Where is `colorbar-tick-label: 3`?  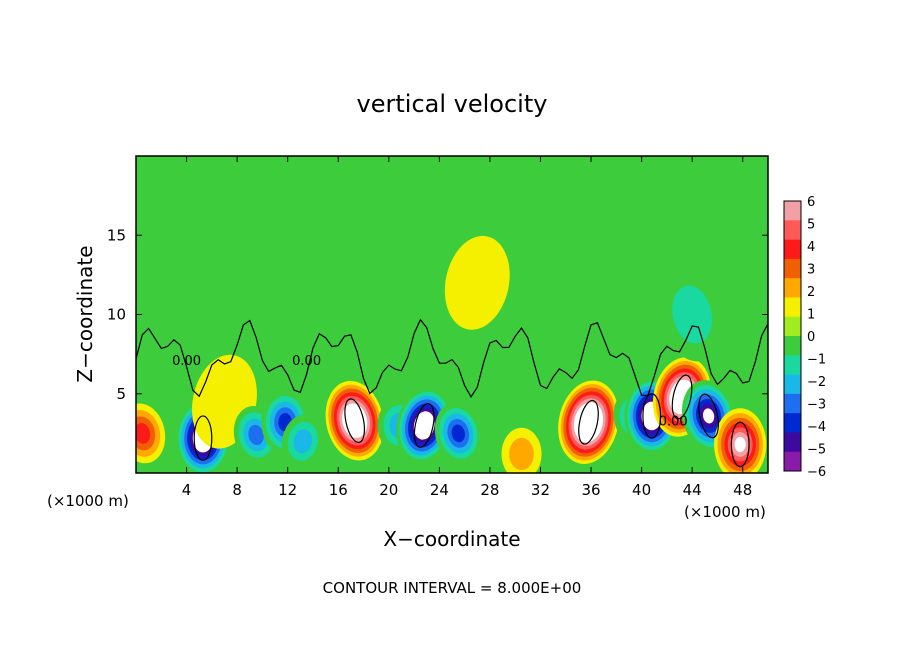 colorbar-tick-label: 3 is located at coordinates (811, 270).